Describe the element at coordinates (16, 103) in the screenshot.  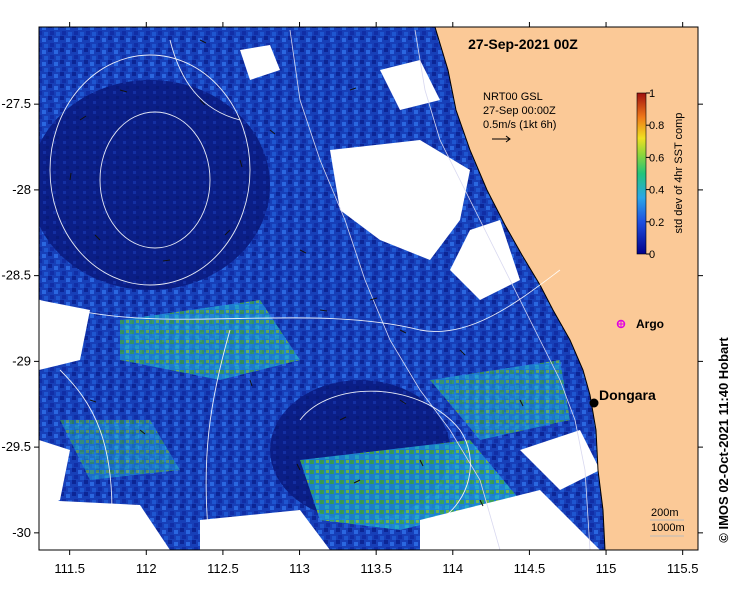
I see `y-tick-label: -27.5` at that location.